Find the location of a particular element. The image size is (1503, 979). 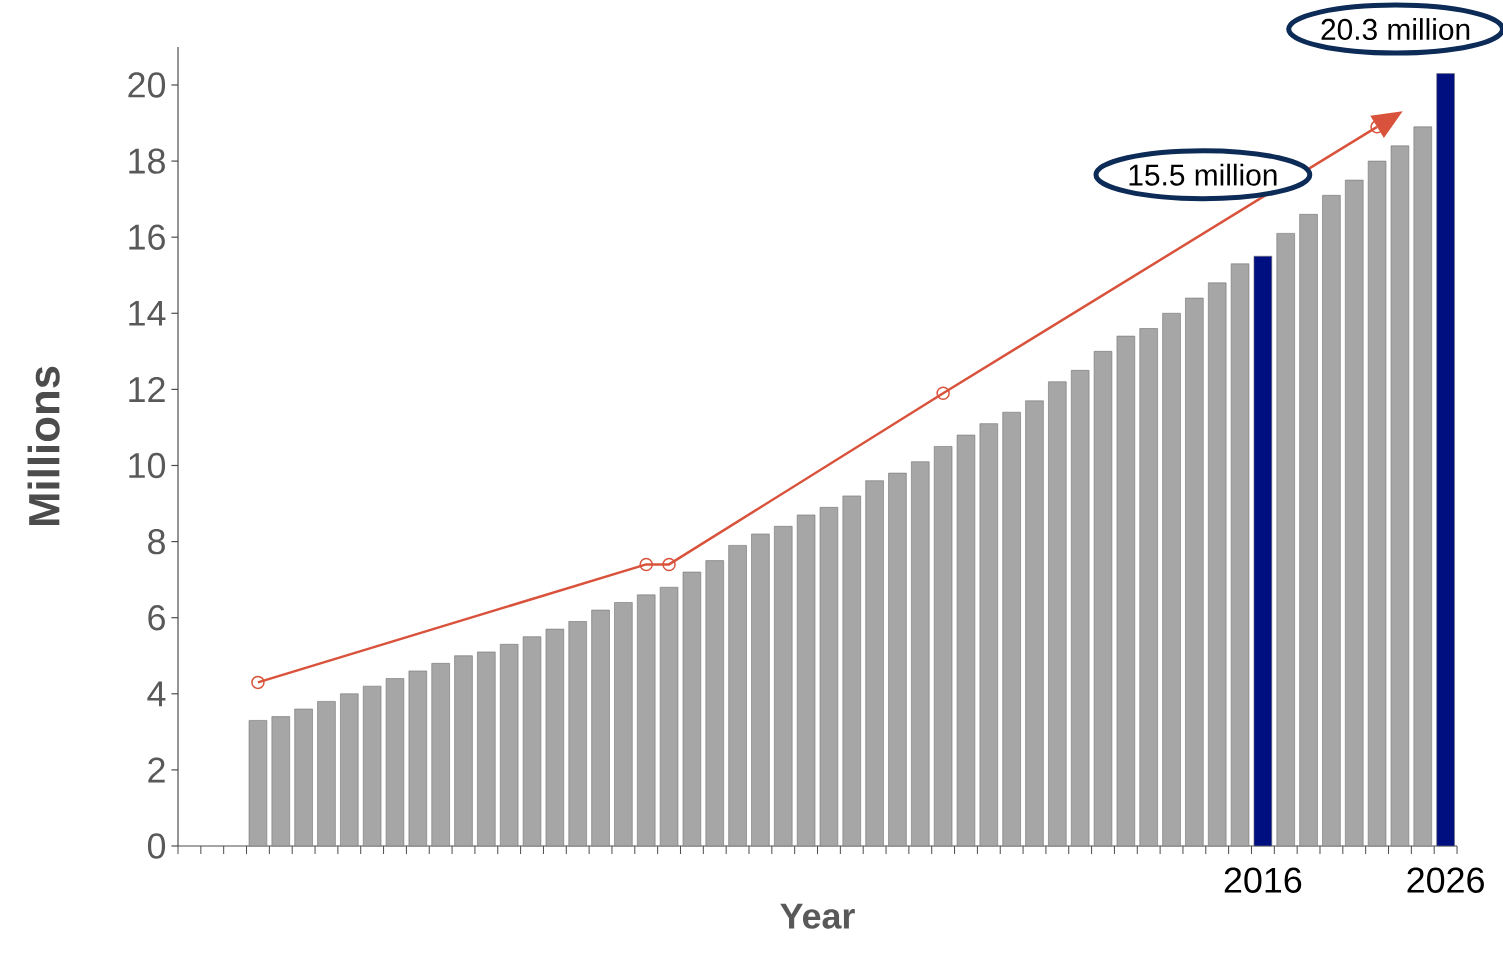

x-tick-label: 2026 is located at coordinates (1445, 880).